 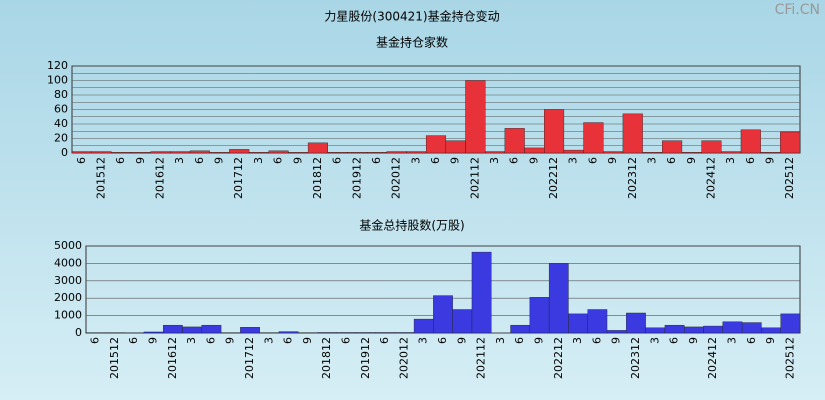 I want to click on chart-title: 基金持仓家数, so click(x=412, y=42).